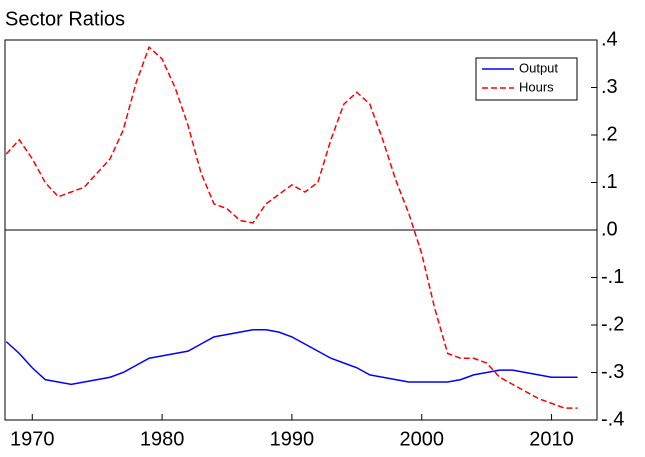 The width and height of the screenshot is (645, 457). What do you see at coordinates (609, 134) in the screenshot?
I see `y-tick-label: .2` at bounding box center [609, 134].